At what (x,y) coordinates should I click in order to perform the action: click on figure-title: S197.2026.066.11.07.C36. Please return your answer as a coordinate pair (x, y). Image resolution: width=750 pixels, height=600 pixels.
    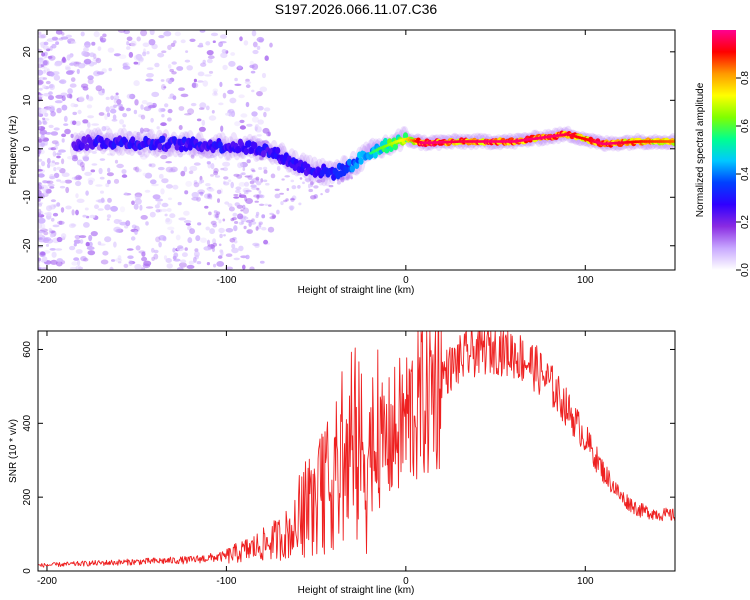
    Looking at the image, I should click on (356, 9).